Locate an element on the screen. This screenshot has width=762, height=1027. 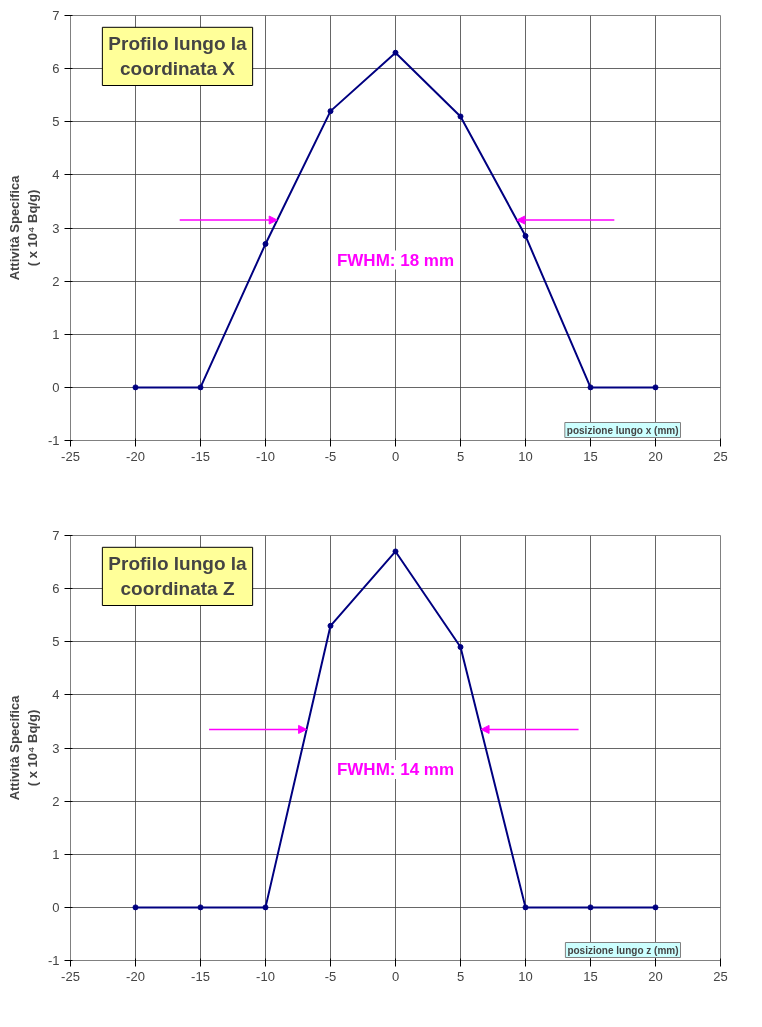
annotation: FWHM: 14 mm is located at coordinates (395, 769).